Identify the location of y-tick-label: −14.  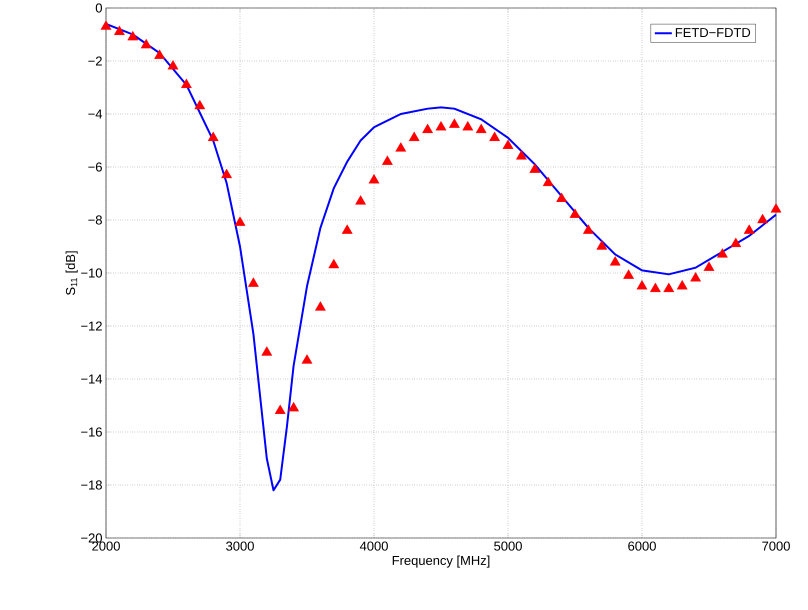
(91, 379).